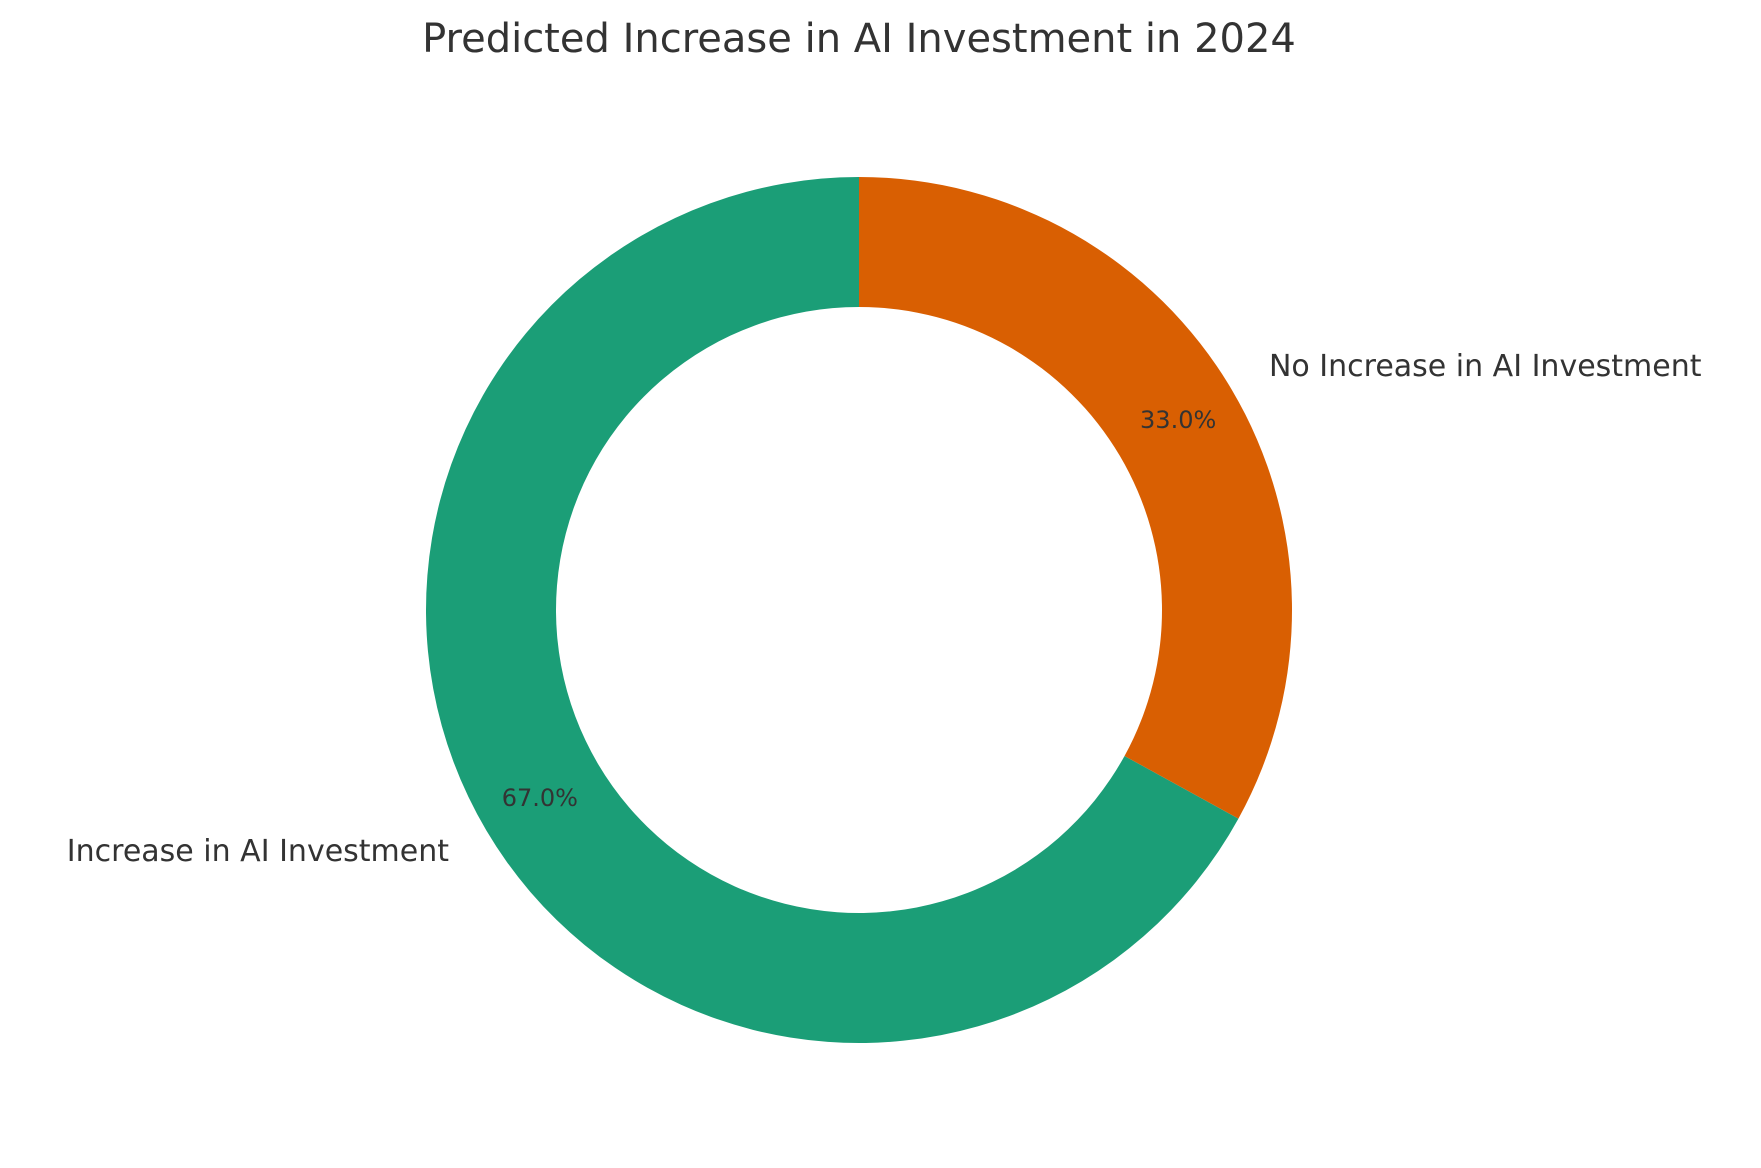  I want to click on pct-label: 67.0%, so click(540, 798).